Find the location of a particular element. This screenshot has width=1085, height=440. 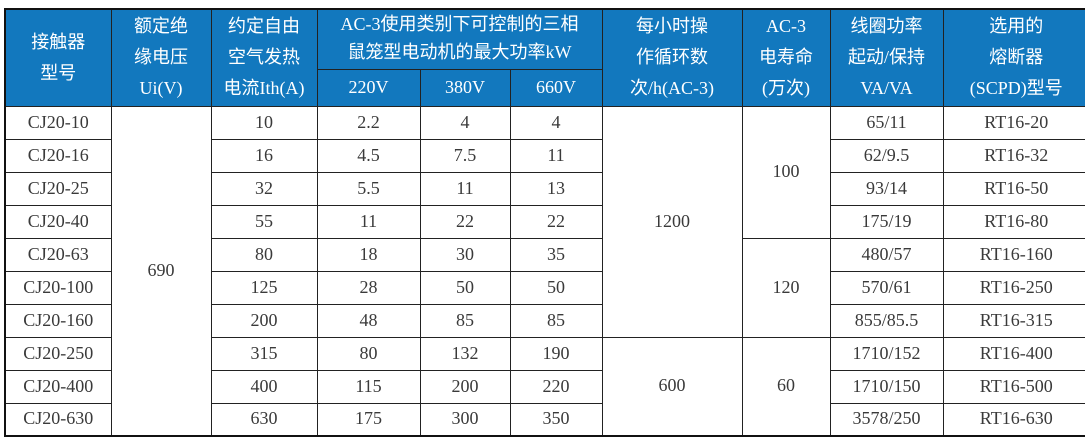

cell-model: CJ20-63 is located at coordinates (58, 254).